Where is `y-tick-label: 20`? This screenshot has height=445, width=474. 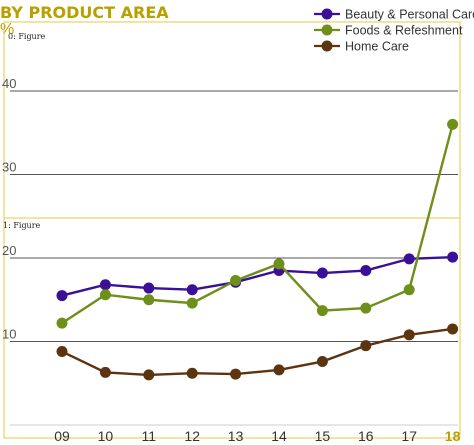
y-tick-label: 20 is located at coordinates (9, 250).